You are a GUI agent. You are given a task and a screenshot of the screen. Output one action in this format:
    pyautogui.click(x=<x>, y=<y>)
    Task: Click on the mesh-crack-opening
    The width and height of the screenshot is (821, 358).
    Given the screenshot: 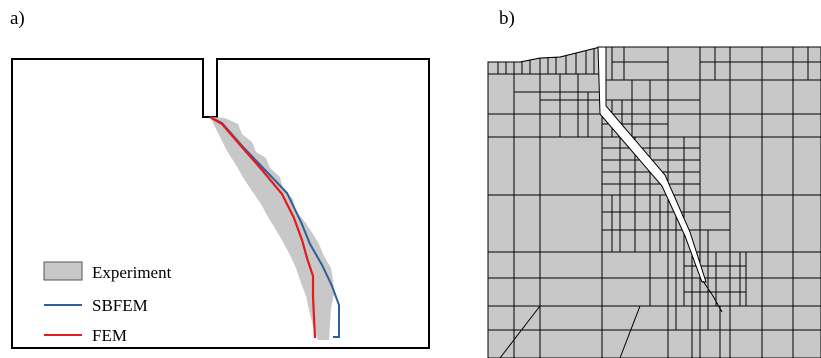 What is the action you would take?
    pyautogui.click(x=652, y=164)
    